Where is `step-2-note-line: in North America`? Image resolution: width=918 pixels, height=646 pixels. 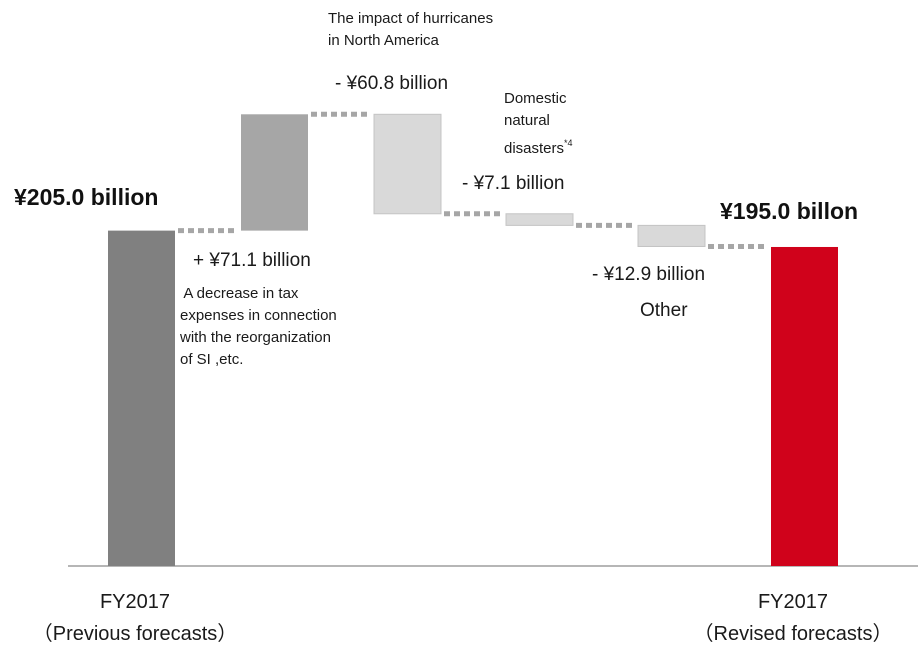
step-2-note-line: in North America is located at coordinates (383, 40).